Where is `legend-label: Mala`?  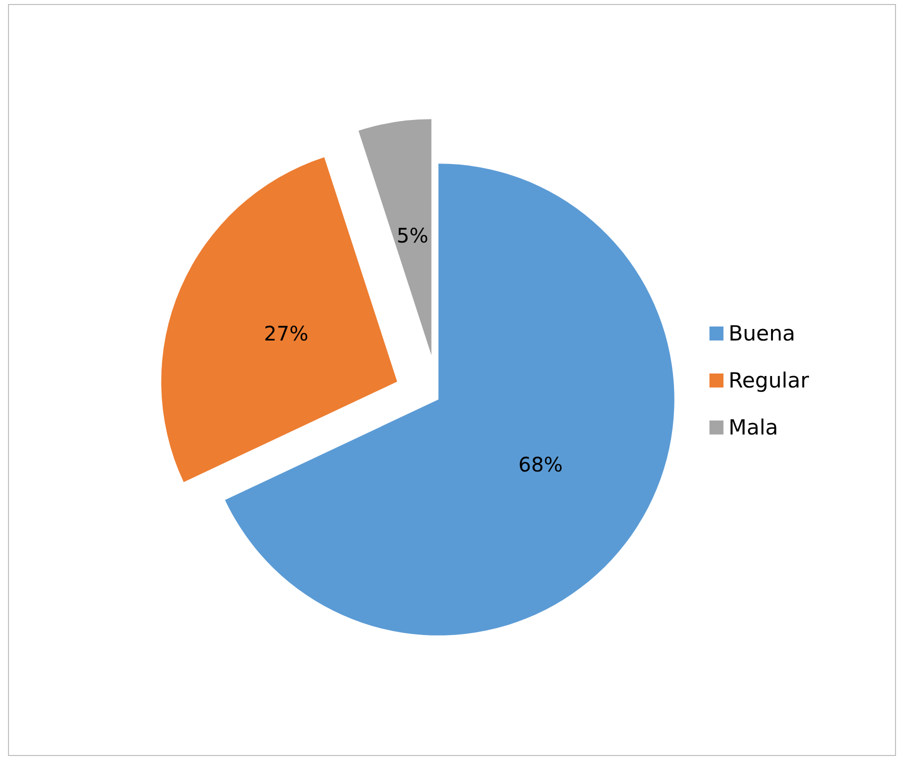 legend-label: Mala is located at coordinates (753, 428).